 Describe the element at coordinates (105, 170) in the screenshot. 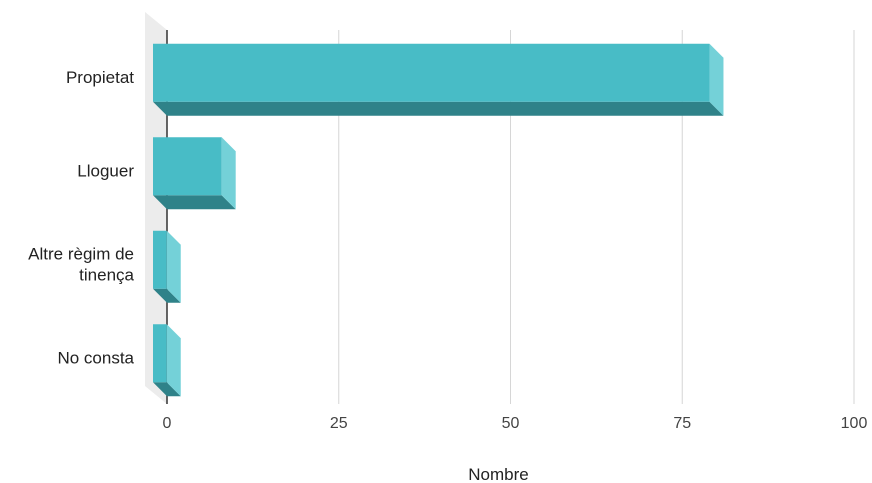

I see `category-label-2: Lloguer` at that location.